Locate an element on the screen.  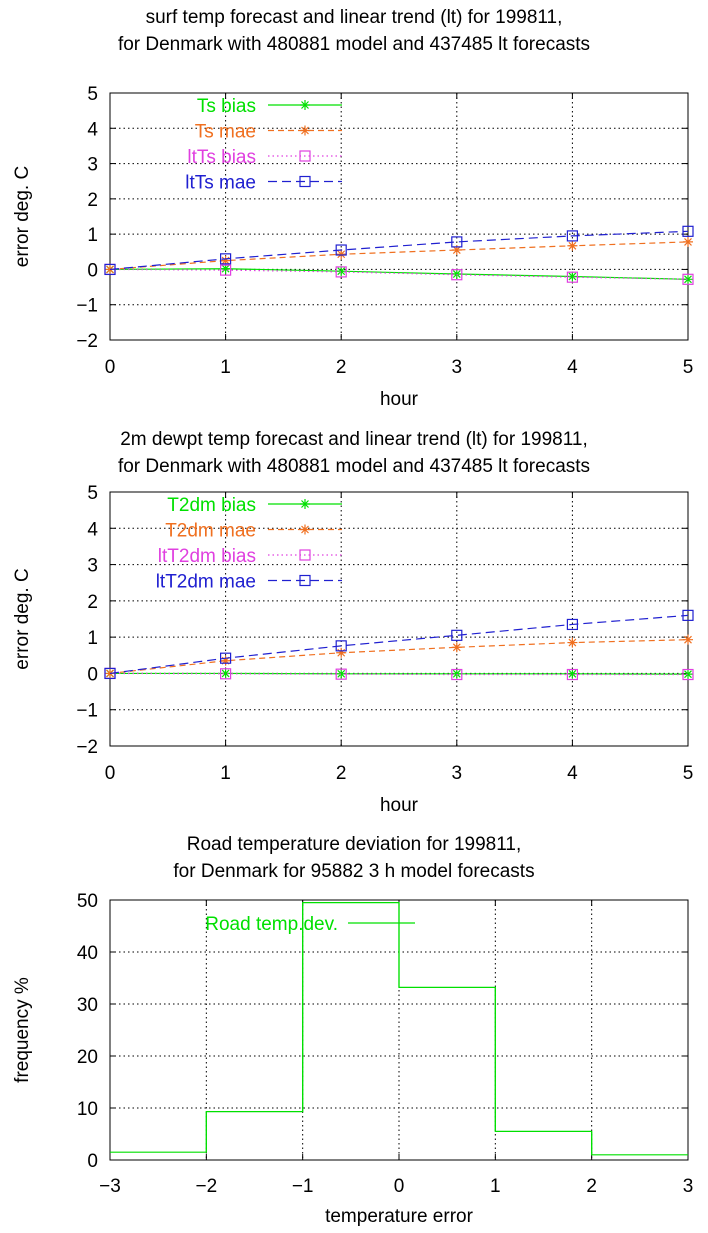
legend-label: Road temp.dev. is located at coordinates (271, 924).